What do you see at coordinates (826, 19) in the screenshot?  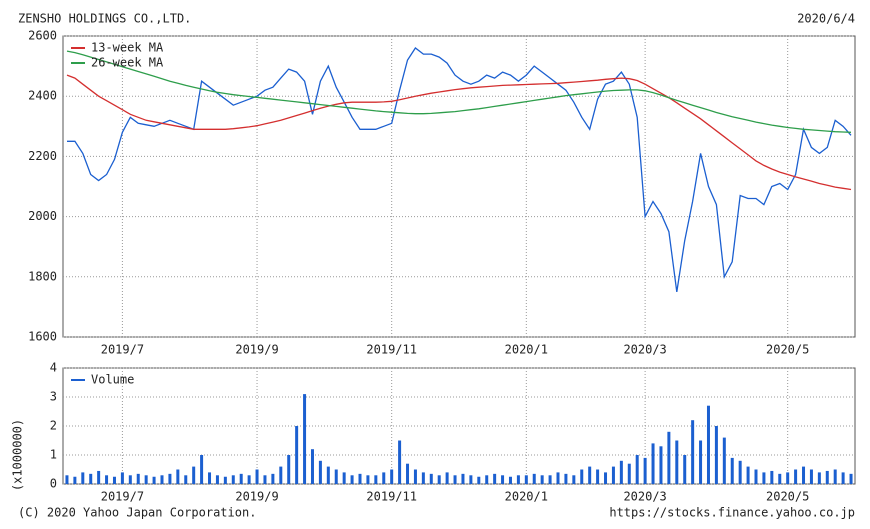 I see `chart-date: 2020/6/4` at bounding box center [826, 19].